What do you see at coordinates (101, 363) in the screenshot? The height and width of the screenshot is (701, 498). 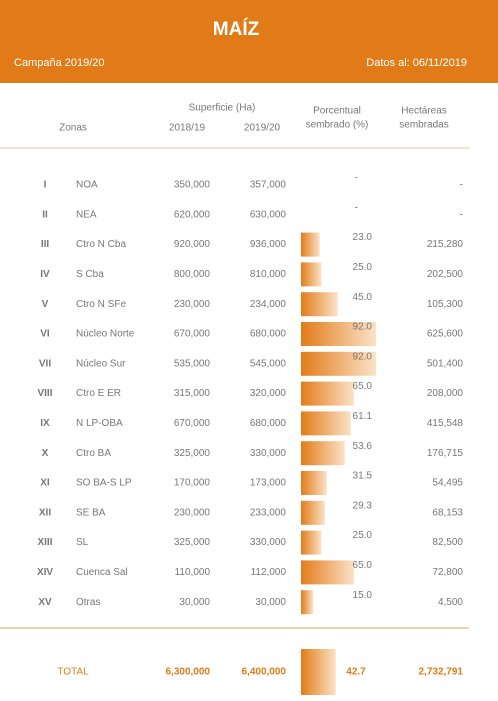 I see `zone-name: Núcleo Sur` at bounding box center [101, 363].